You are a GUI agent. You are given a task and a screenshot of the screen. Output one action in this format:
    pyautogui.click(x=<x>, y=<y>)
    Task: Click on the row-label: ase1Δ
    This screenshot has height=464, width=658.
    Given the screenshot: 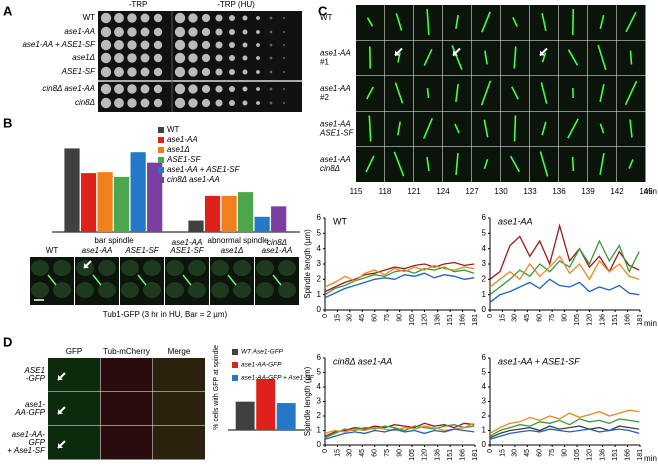 What is the action you would take?
    pyautogui.click(x=83, y=57)
    